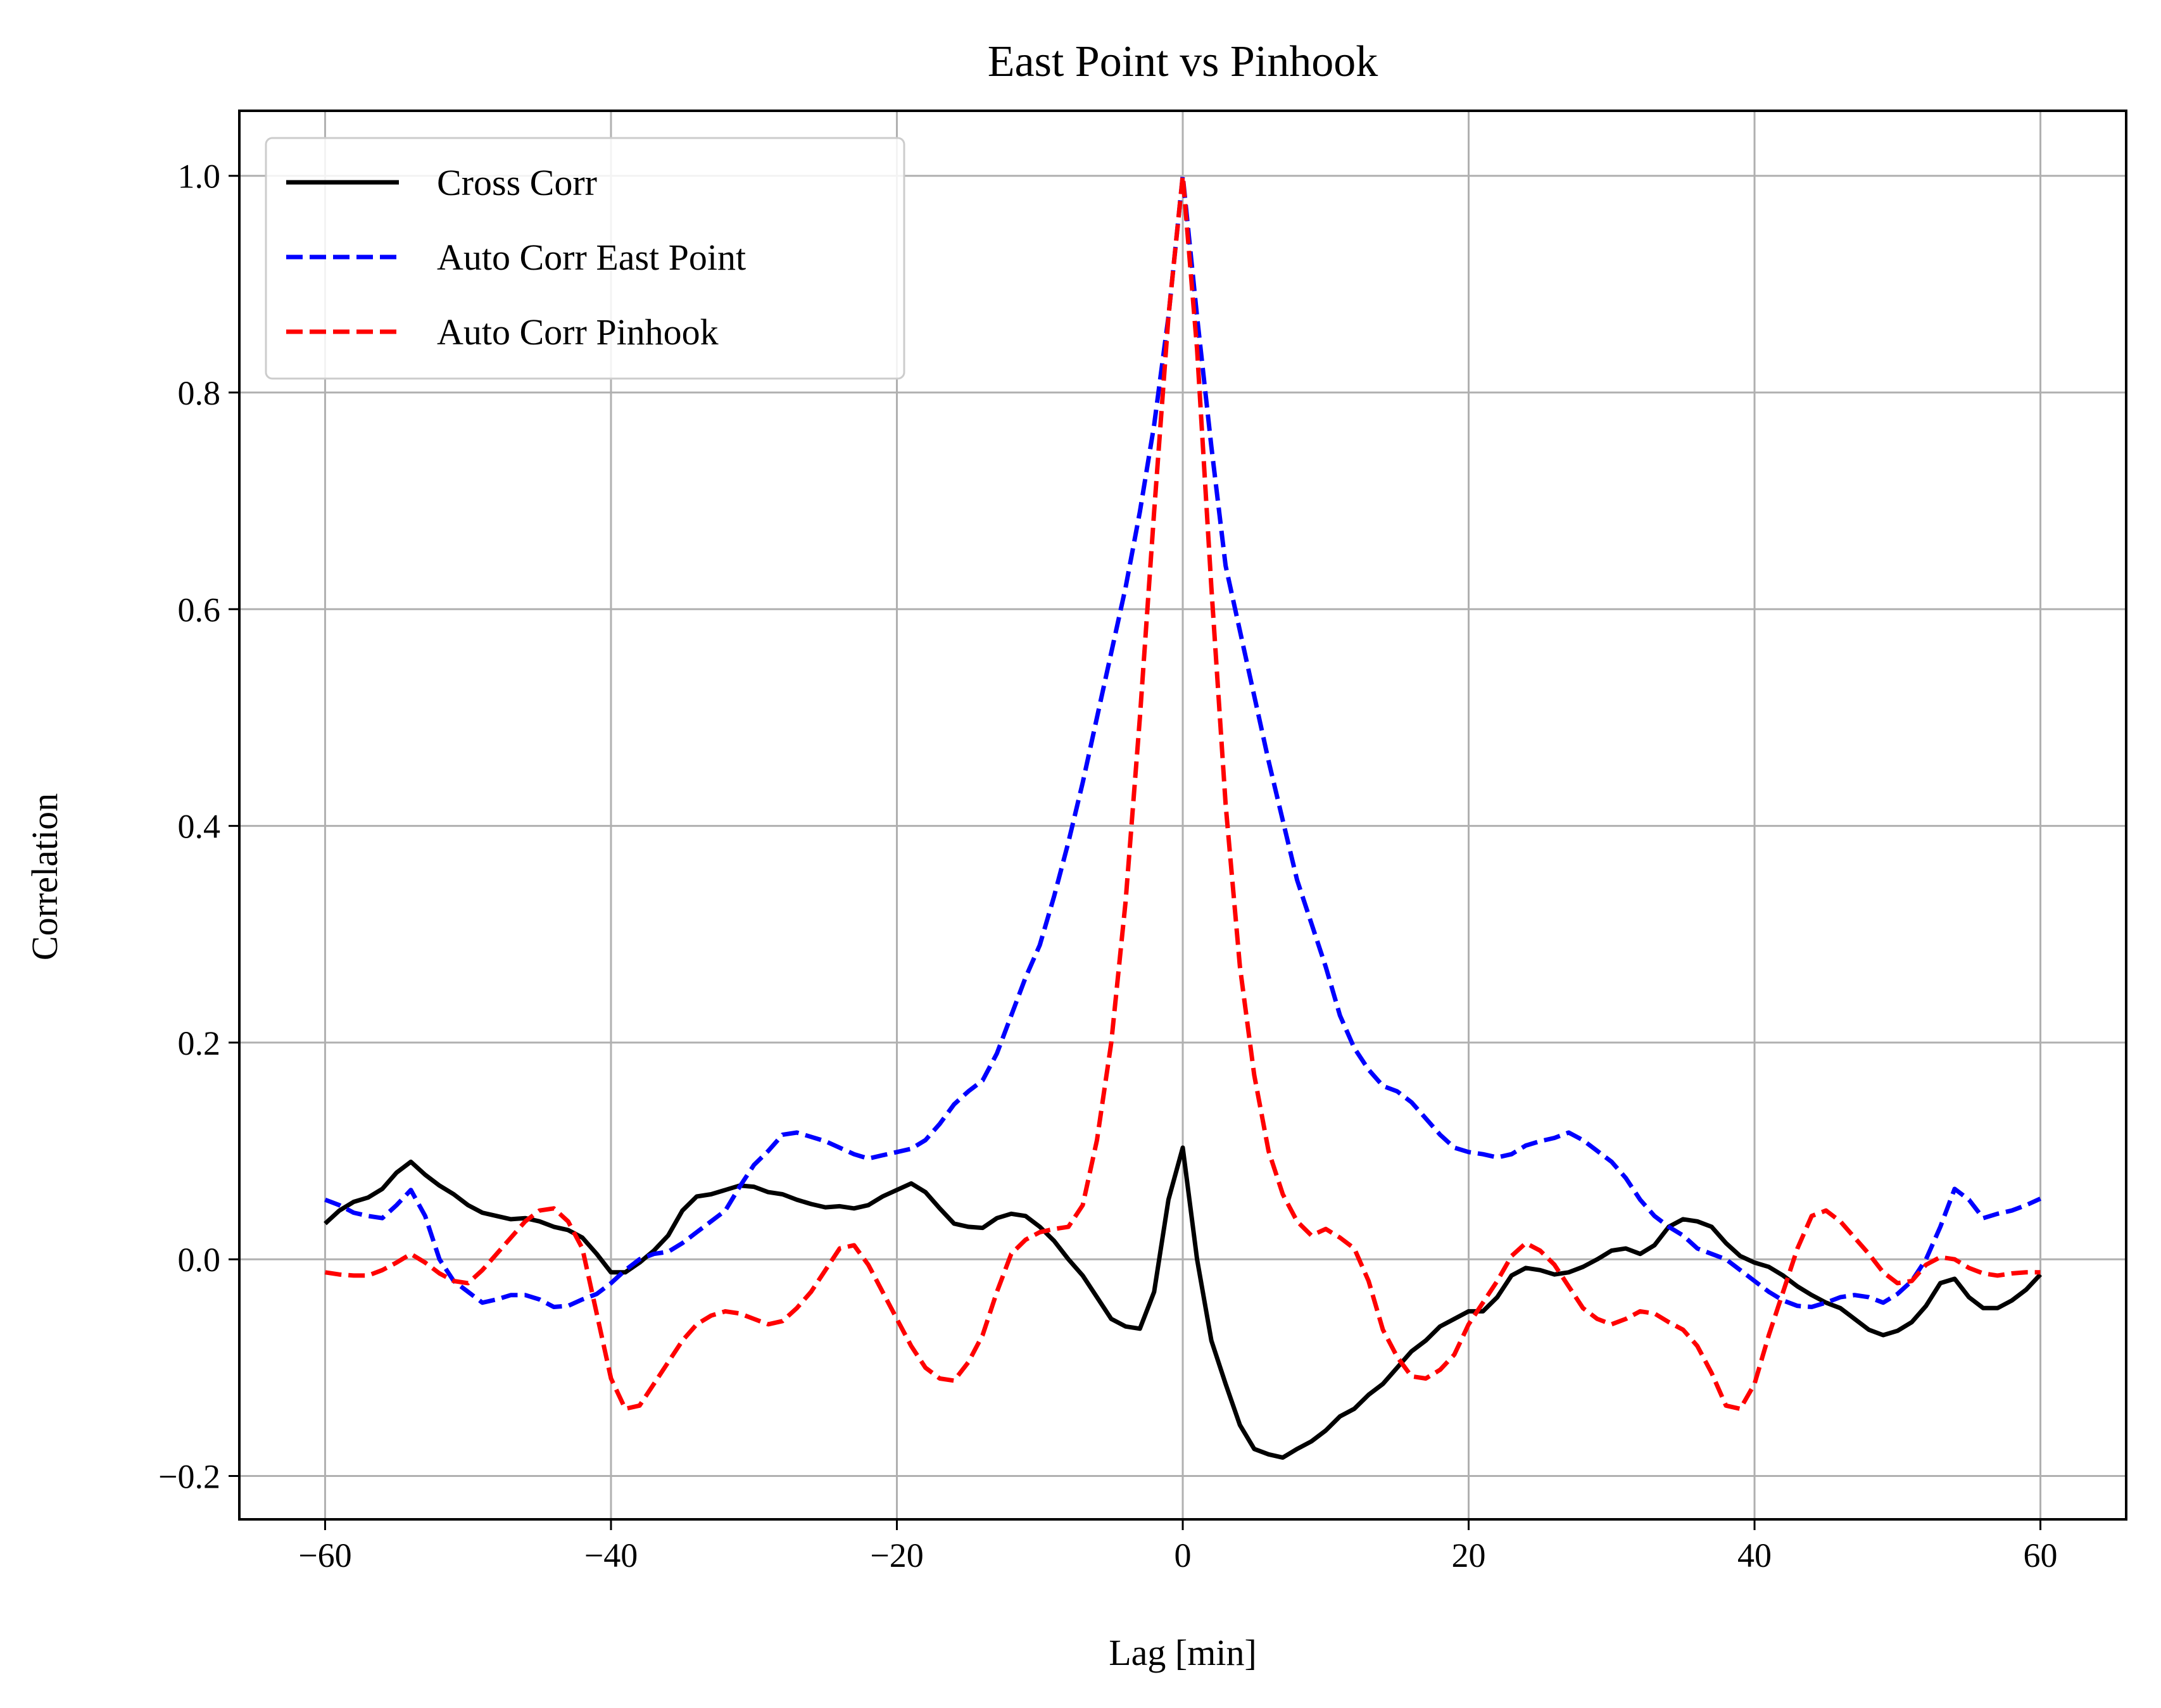  What do you see at coordinates (199, 1260) in the screenshot?
I see `y-tick-label: 0.0` at bounding box center [199, 1260].